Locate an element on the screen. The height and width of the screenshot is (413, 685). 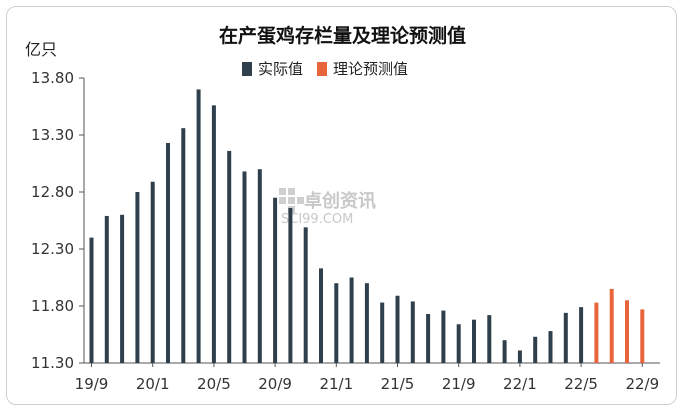
y-tick-label: 13.30 is located at coordinates (52, 135).